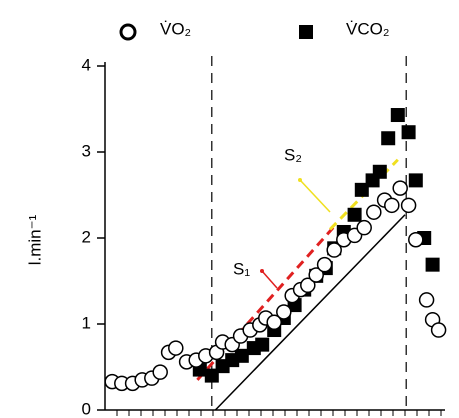 The image size is (459, 418). I want to click on y-tick-label: 0, so click(86, 408).